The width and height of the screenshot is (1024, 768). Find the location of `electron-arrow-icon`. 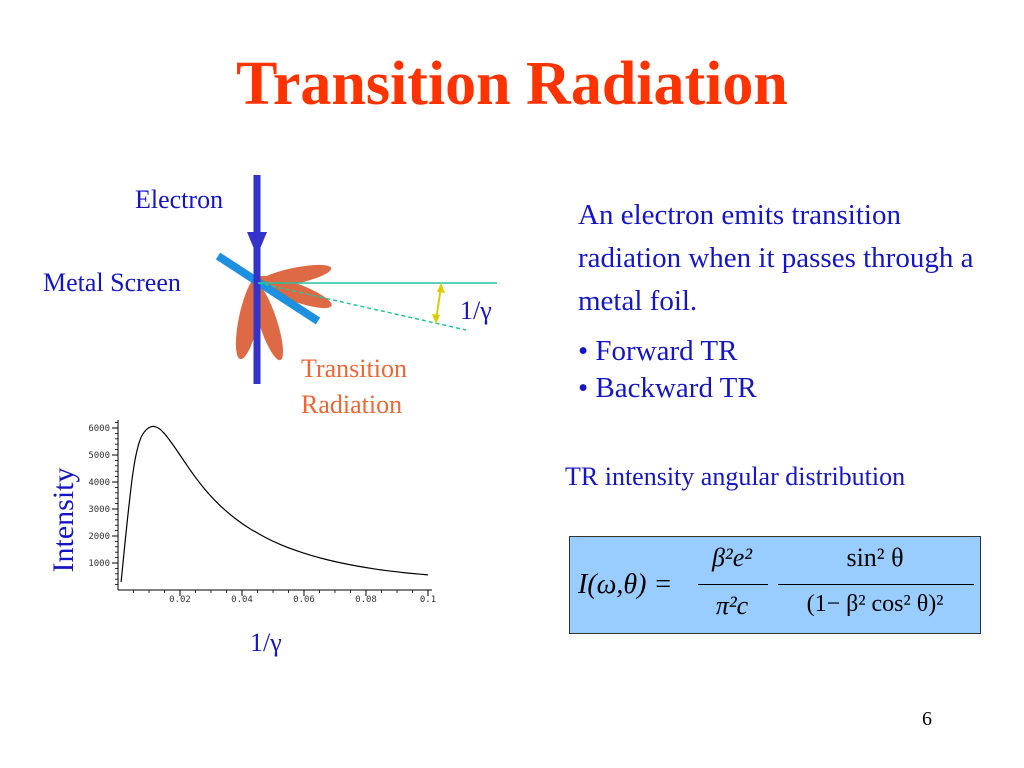

electron-arrow-icon is located at coordinates (257, 244).